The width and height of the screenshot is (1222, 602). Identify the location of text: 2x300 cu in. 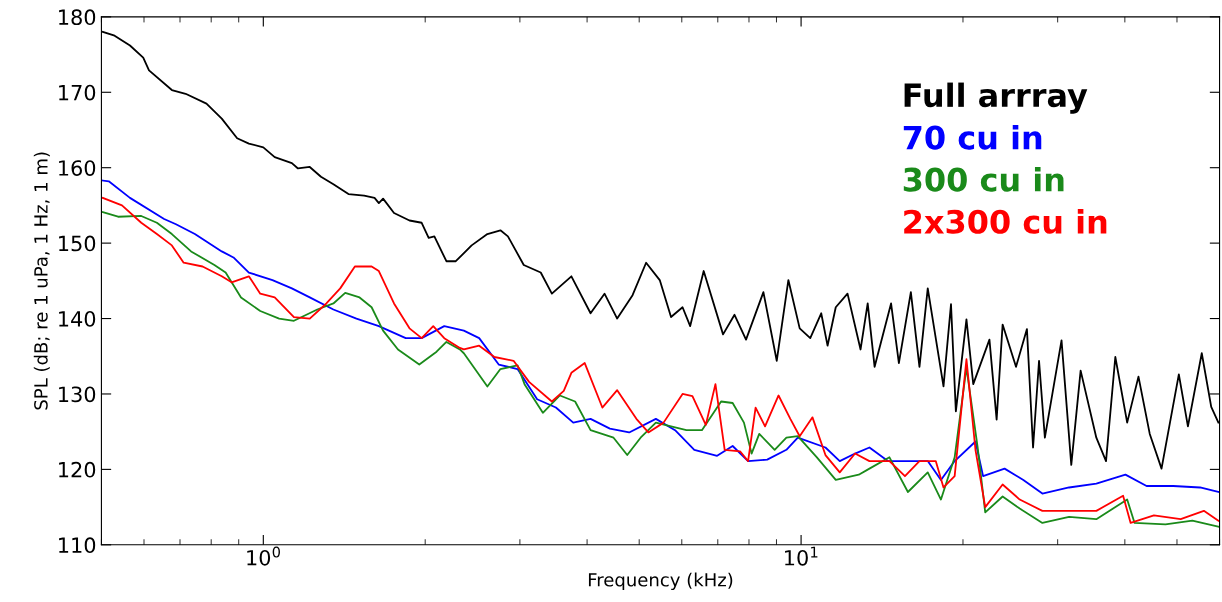
(1005, 221).